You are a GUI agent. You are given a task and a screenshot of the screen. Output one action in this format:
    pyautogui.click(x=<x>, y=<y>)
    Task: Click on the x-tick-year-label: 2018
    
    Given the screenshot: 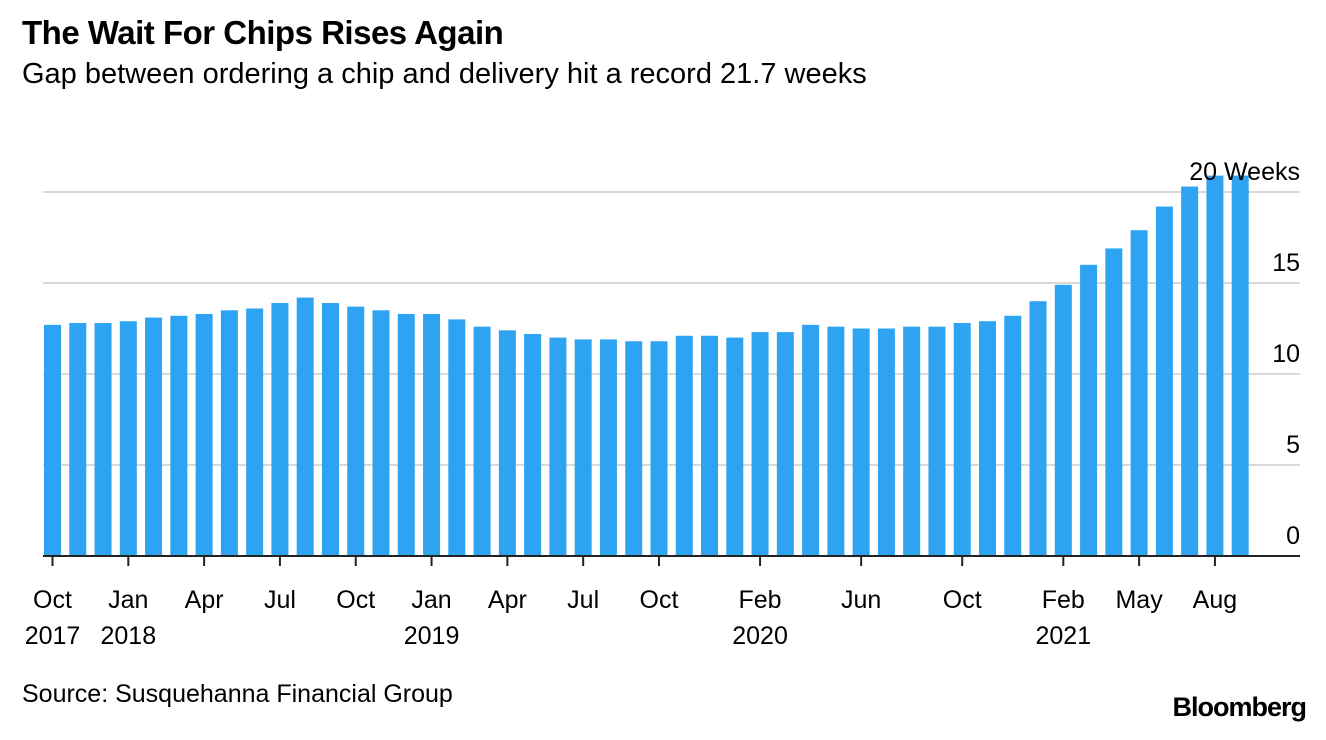 What is the action you would take?
    pyautogui.click(x=128, y=636)
    